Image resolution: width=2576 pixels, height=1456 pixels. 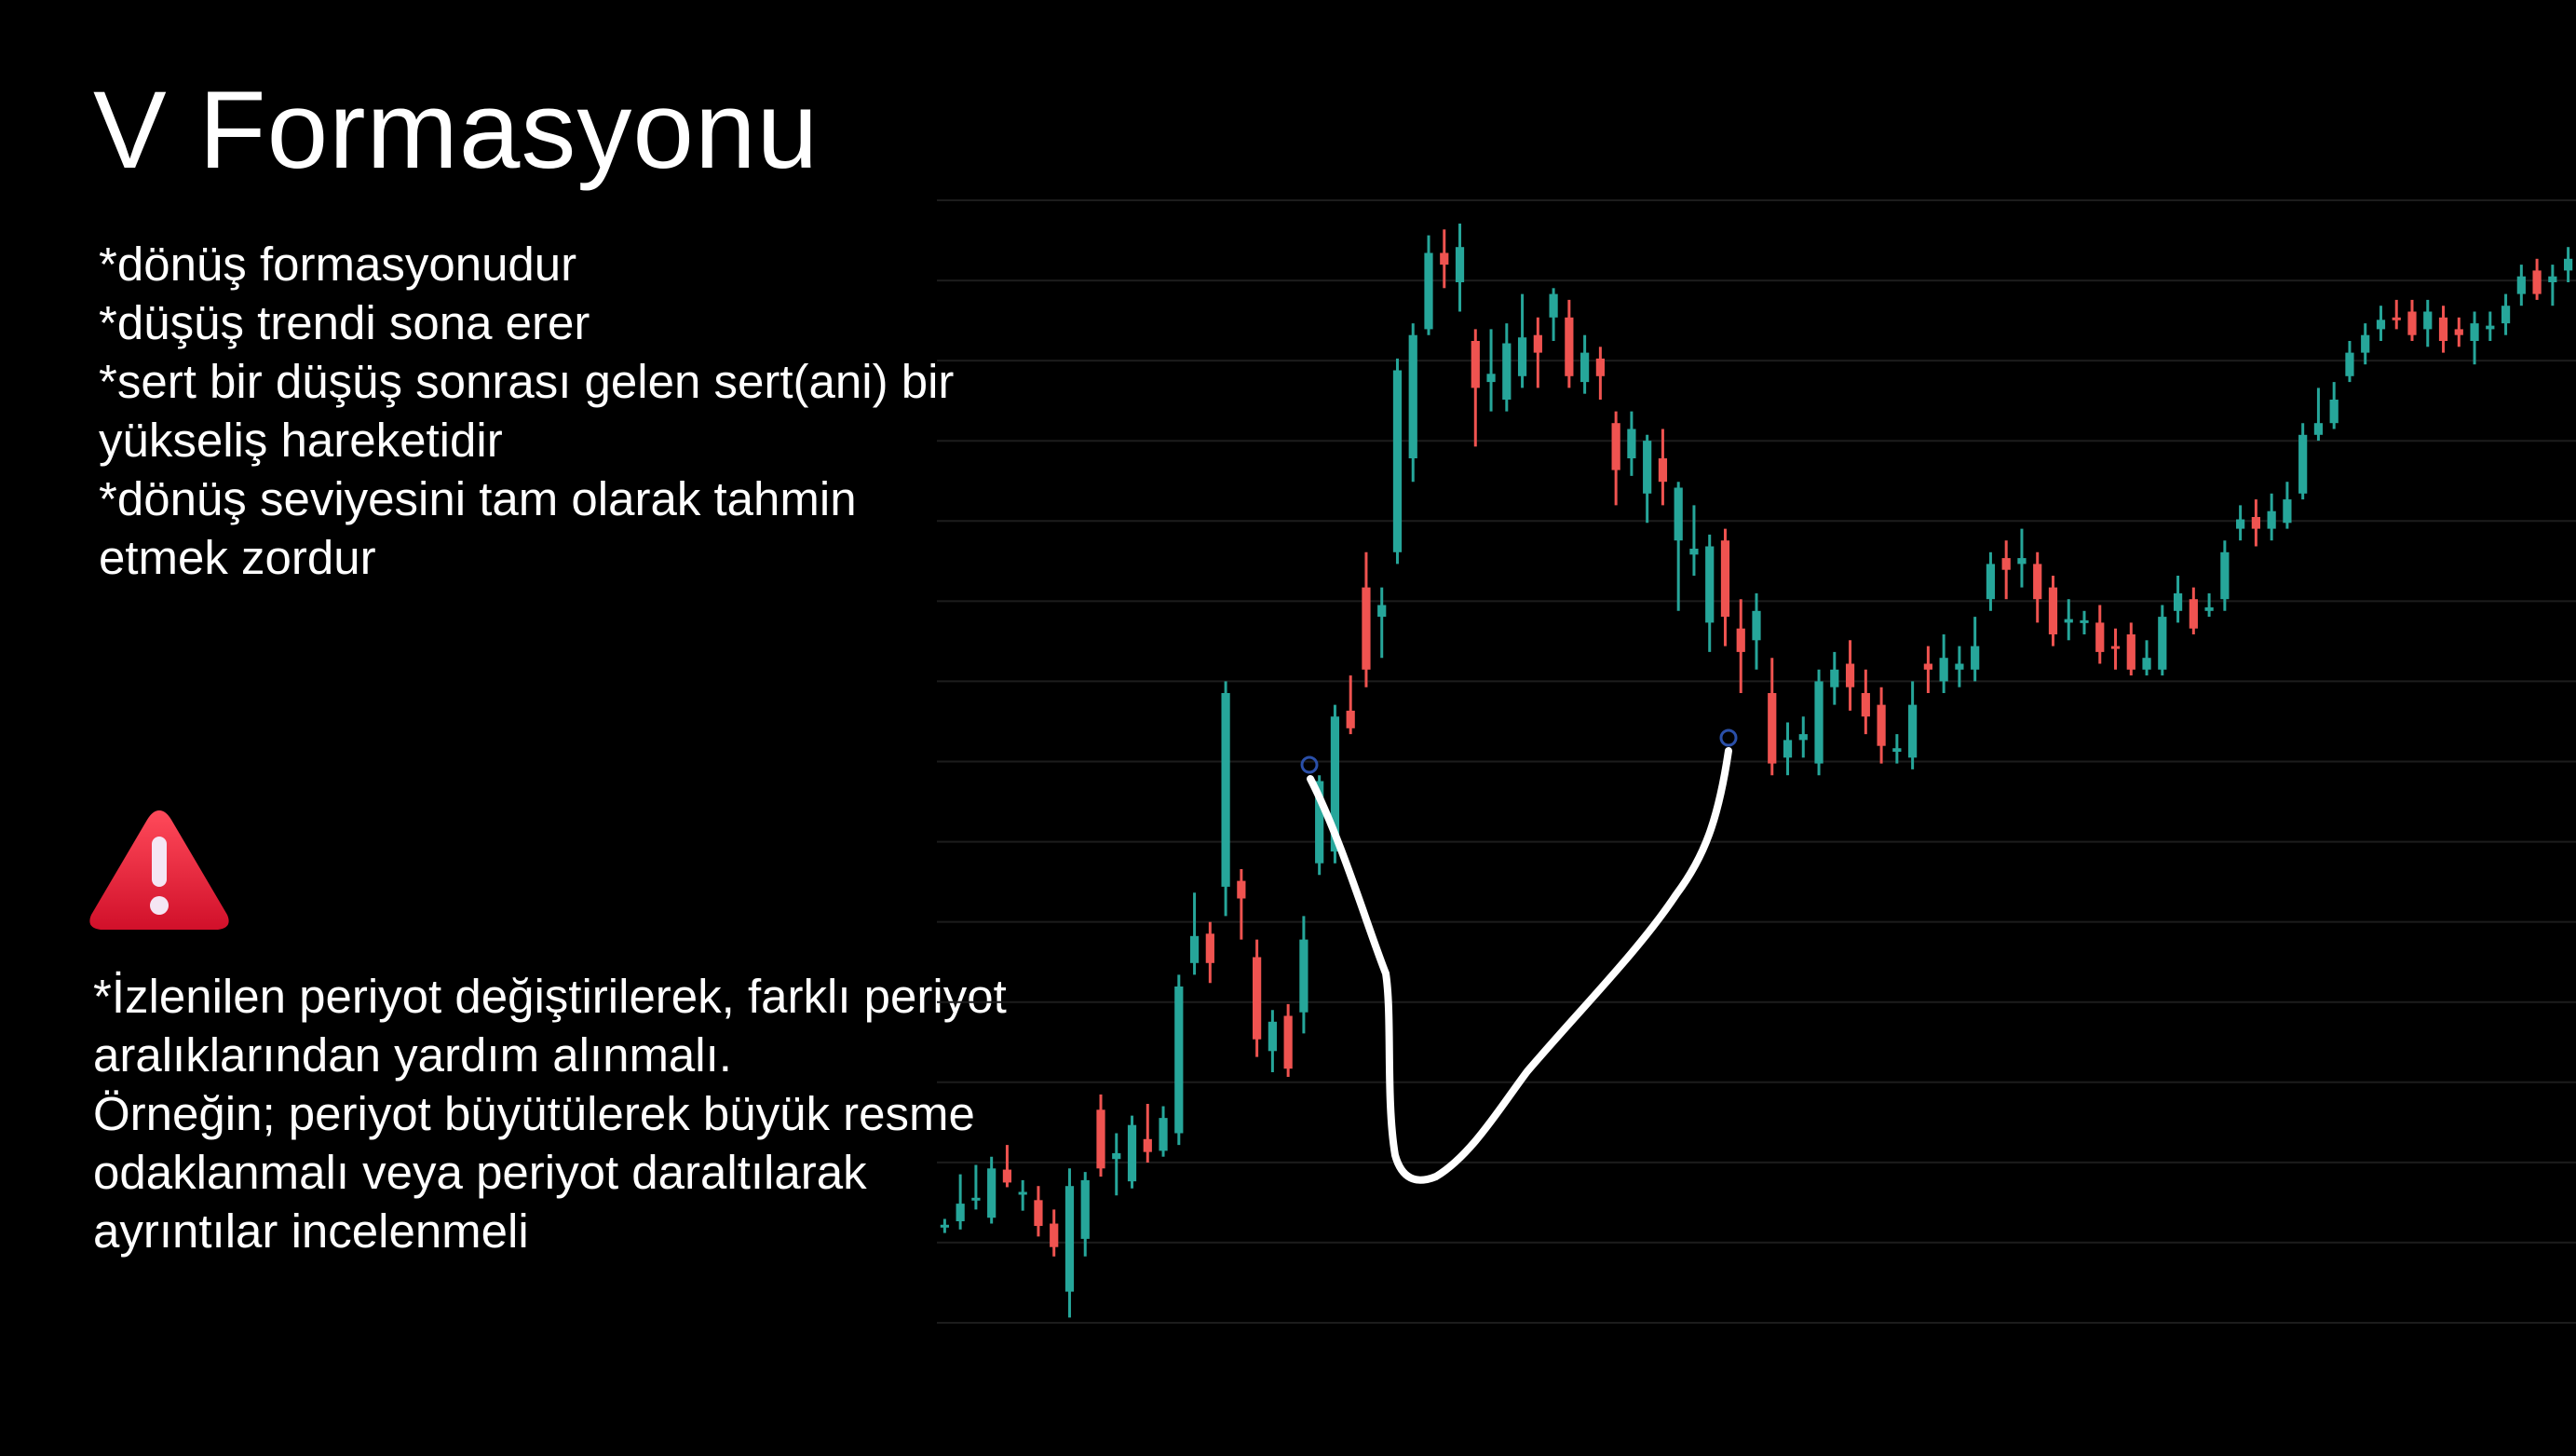 What do you see at coordinates (159, 870) in the screenshot?
I see `warning-triangle-icon` at bounding box center [159, 870].